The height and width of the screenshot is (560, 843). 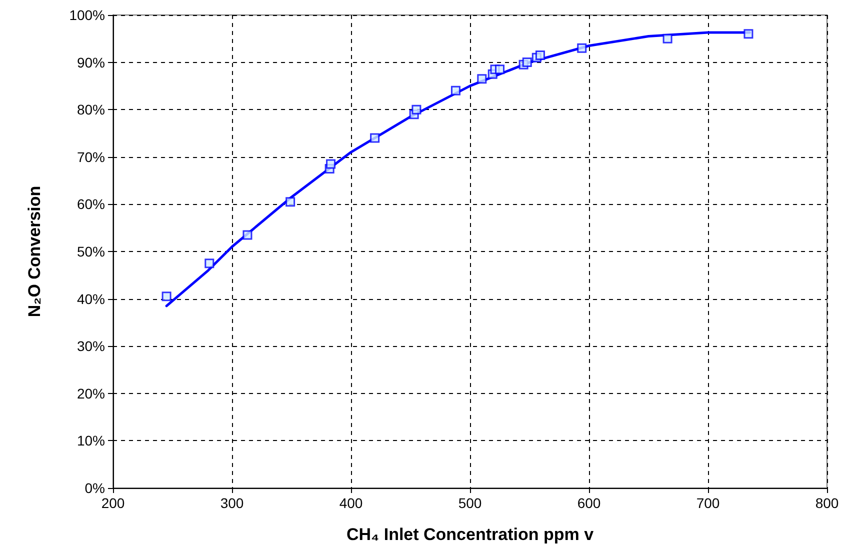 I want to click on y-tick-label: 100%, so click(x=87, y=15).